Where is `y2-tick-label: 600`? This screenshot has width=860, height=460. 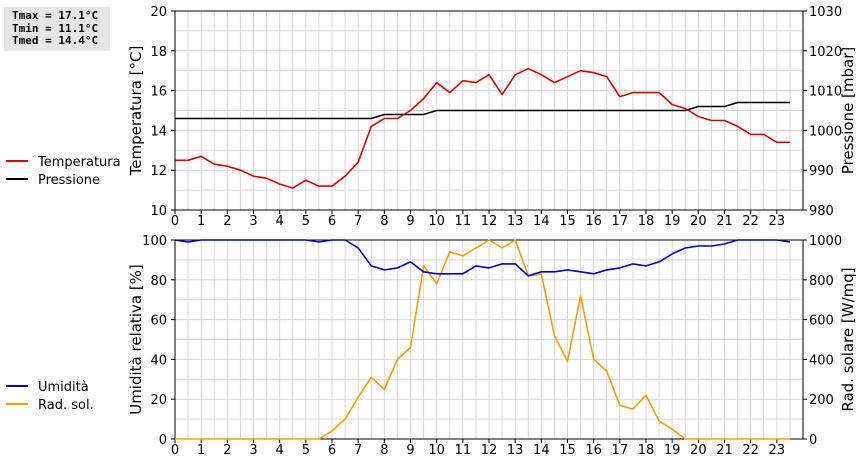 y2-tick-label: 600 is located at coordinates (821, 321).